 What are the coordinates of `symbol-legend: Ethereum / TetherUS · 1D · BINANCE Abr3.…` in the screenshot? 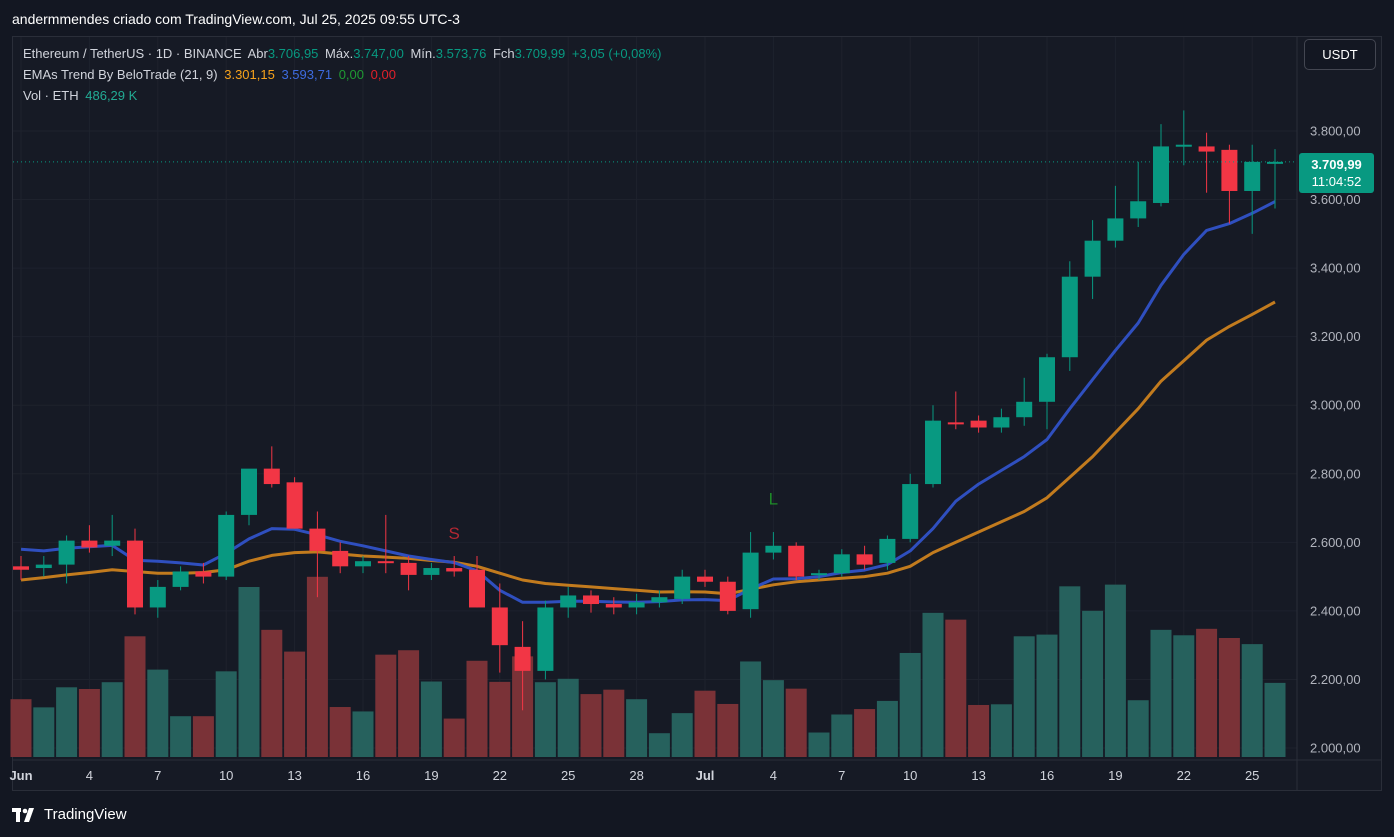 It's located at (344, 53).